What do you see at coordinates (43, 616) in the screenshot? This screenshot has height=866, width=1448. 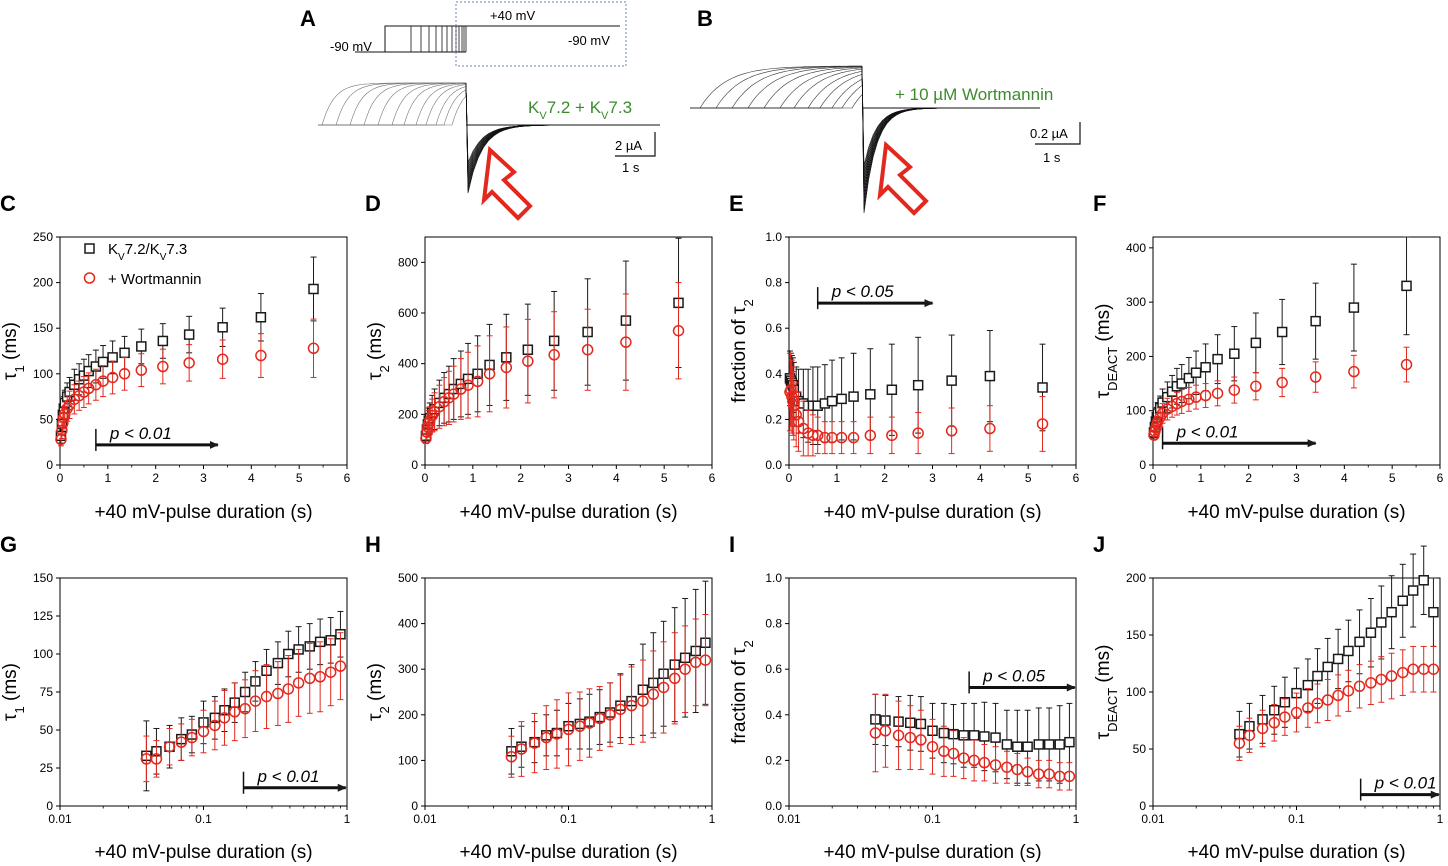 I see `y-tick-label: 125` at bounding box center [43, 616].